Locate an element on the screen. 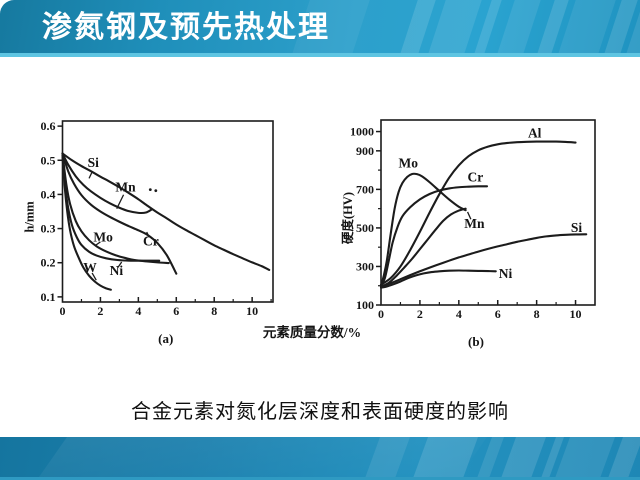 The image size is (640, 480). y-tick-label: 300 is located at coordinates (365, 266).